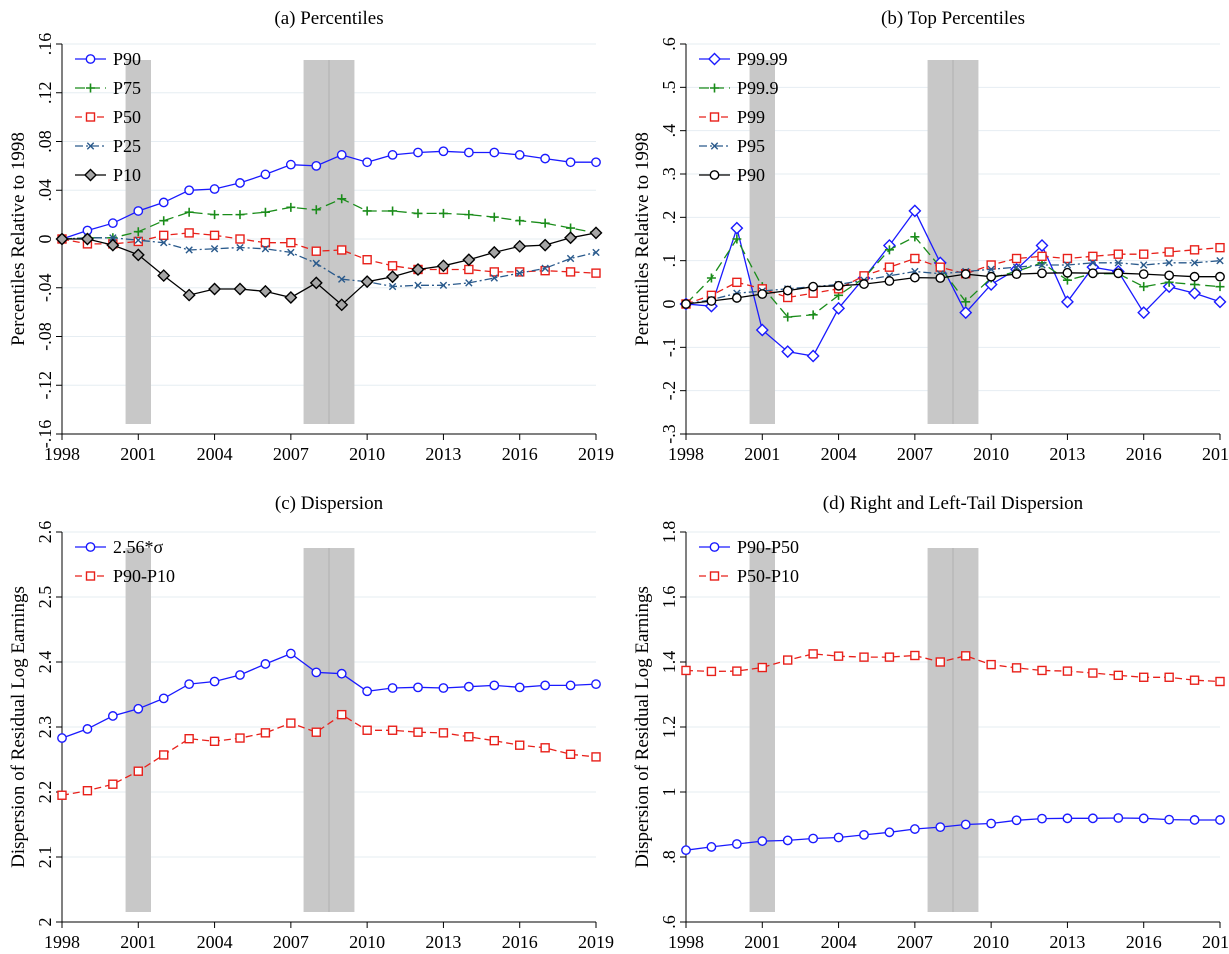  I want to click on legend-entry: P99.9, so click(758, 88).